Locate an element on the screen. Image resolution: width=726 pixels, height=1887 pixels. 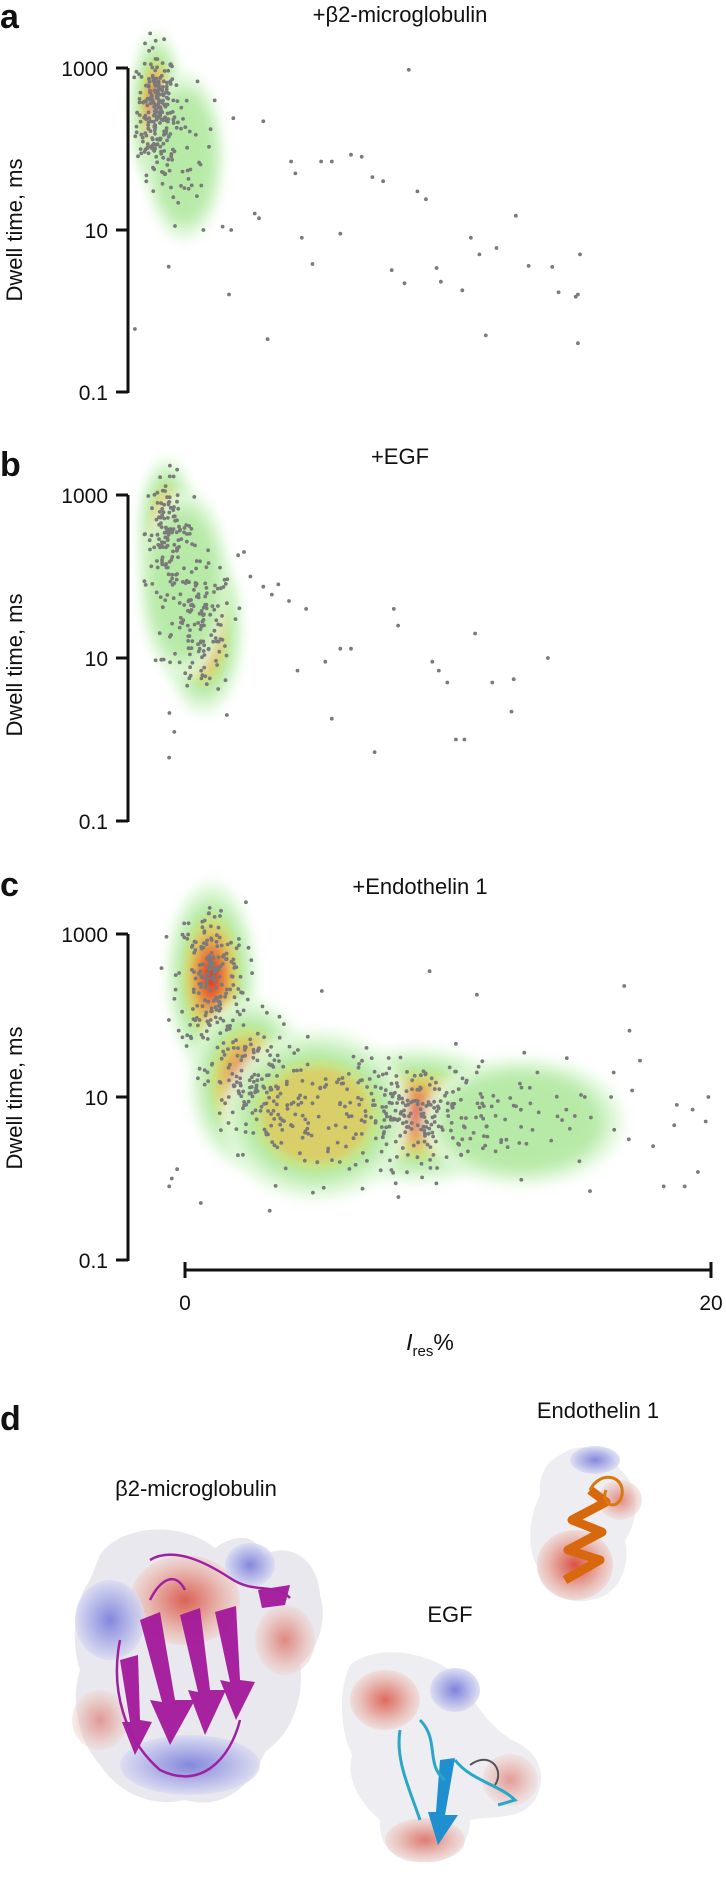
x-tick-label: 20 is located at coordinates (710, 1303).